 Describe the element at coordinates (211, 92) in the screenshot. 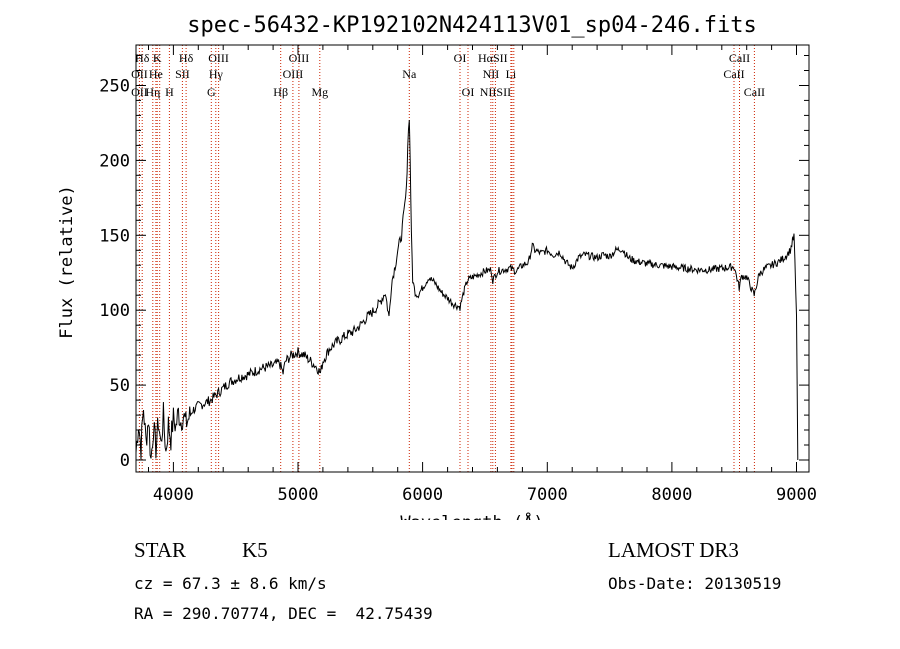

I see `line-label-11: G` at that location.